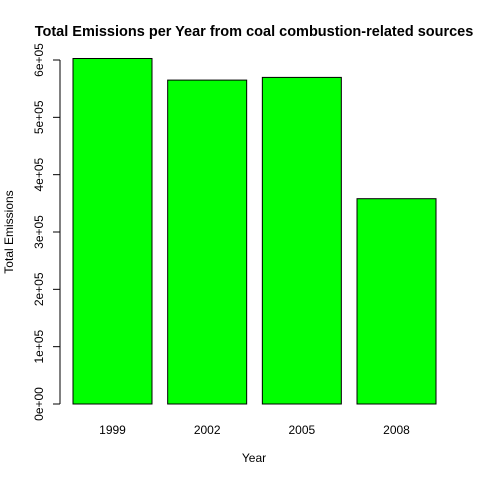 Image resolution: width=480 pixels, height=480 pixels. What do you see at coordinates (39, 174) in the screenshot?
I see `y-tick-label: 4e+05` at bounding box center [39, 174].